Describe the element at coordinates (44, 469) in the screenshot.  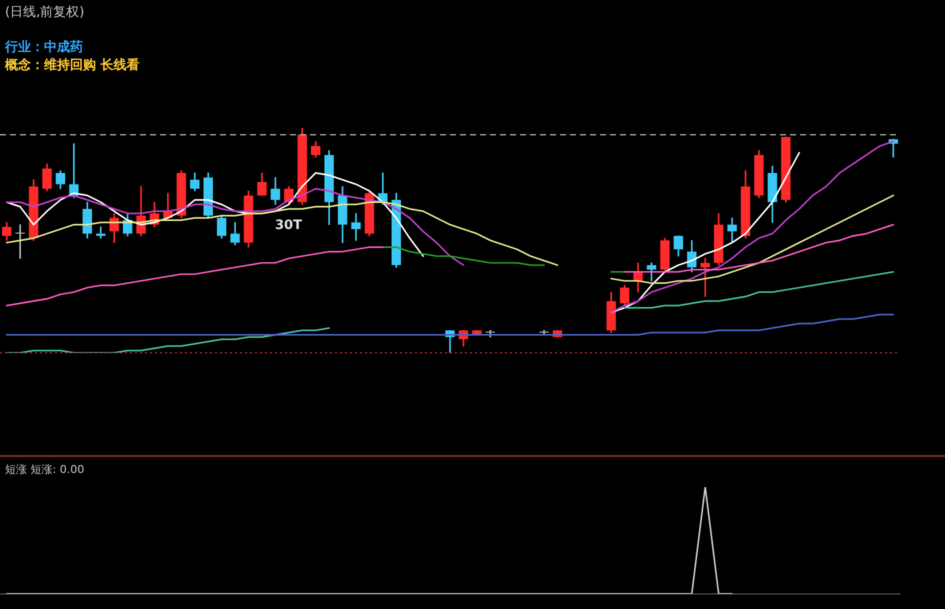
I see `chart-title: 短涨 短涨: 0.00` at that location.